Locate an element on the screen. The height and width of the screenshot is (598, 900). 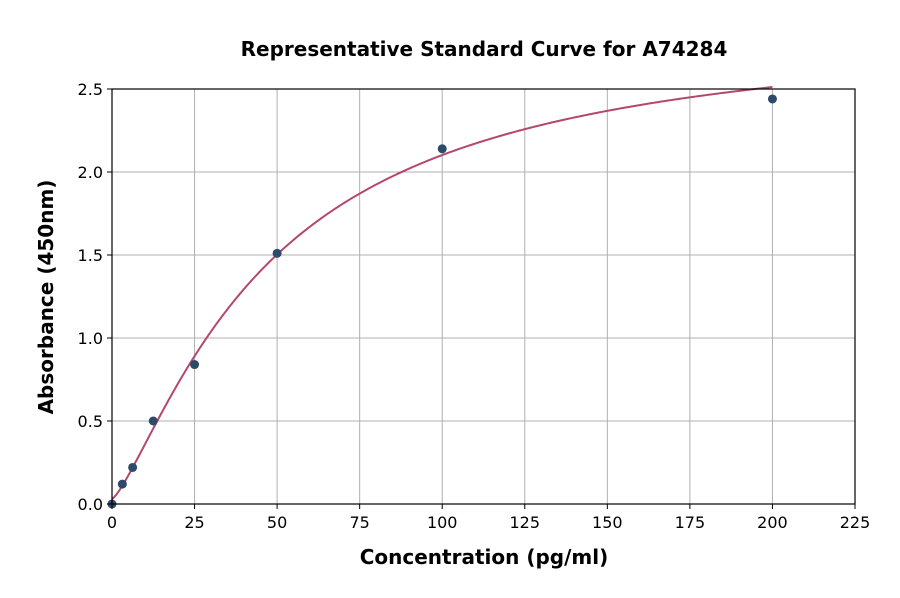
x-tick-label: 75 is located at coordinates (359, 522).